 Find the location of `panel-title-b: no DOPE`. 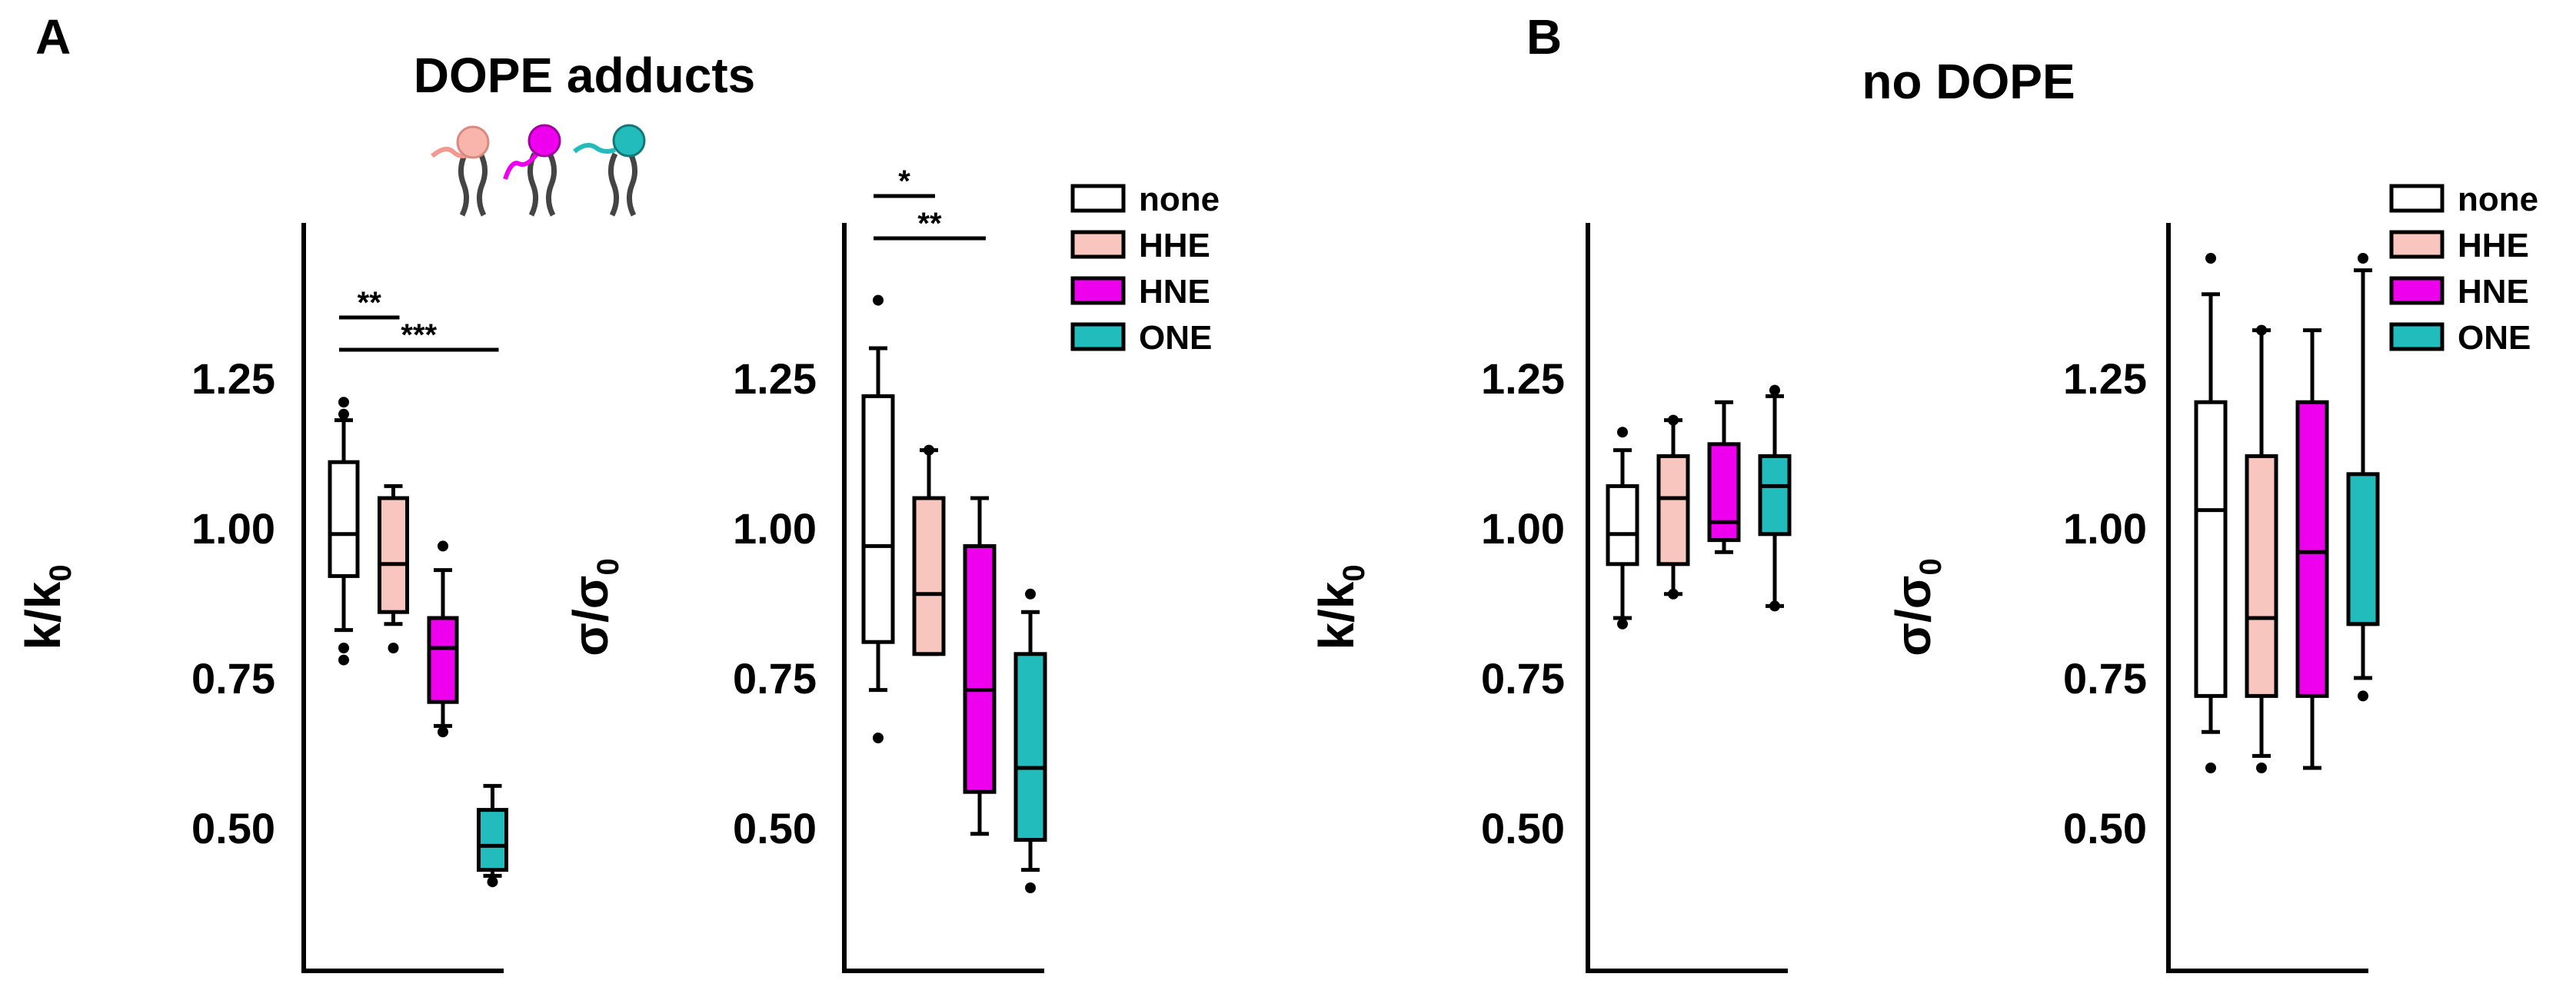

panel-title-b: no DOPE is located at coordinates (1969, 81).